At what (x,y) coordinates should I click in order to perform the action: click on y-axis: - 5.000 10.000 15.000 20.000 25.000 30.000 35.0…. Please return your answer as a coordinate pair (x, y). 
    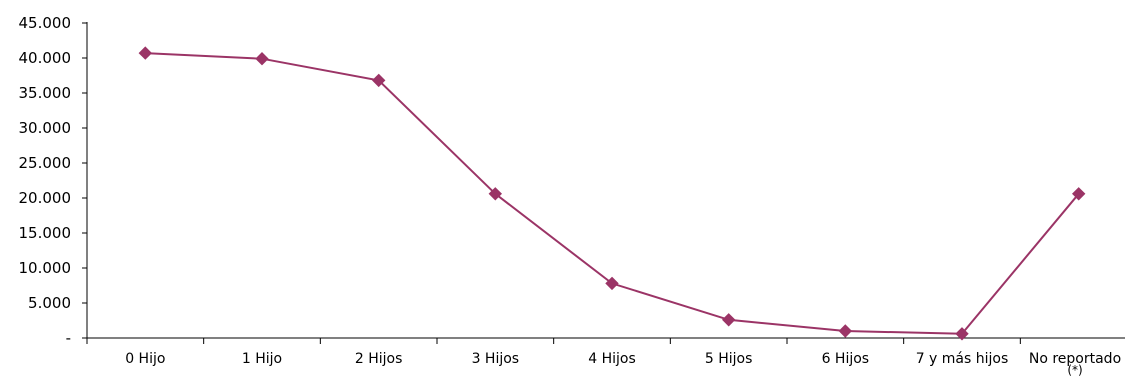
    Looking at the image, I should click on (53, 180).